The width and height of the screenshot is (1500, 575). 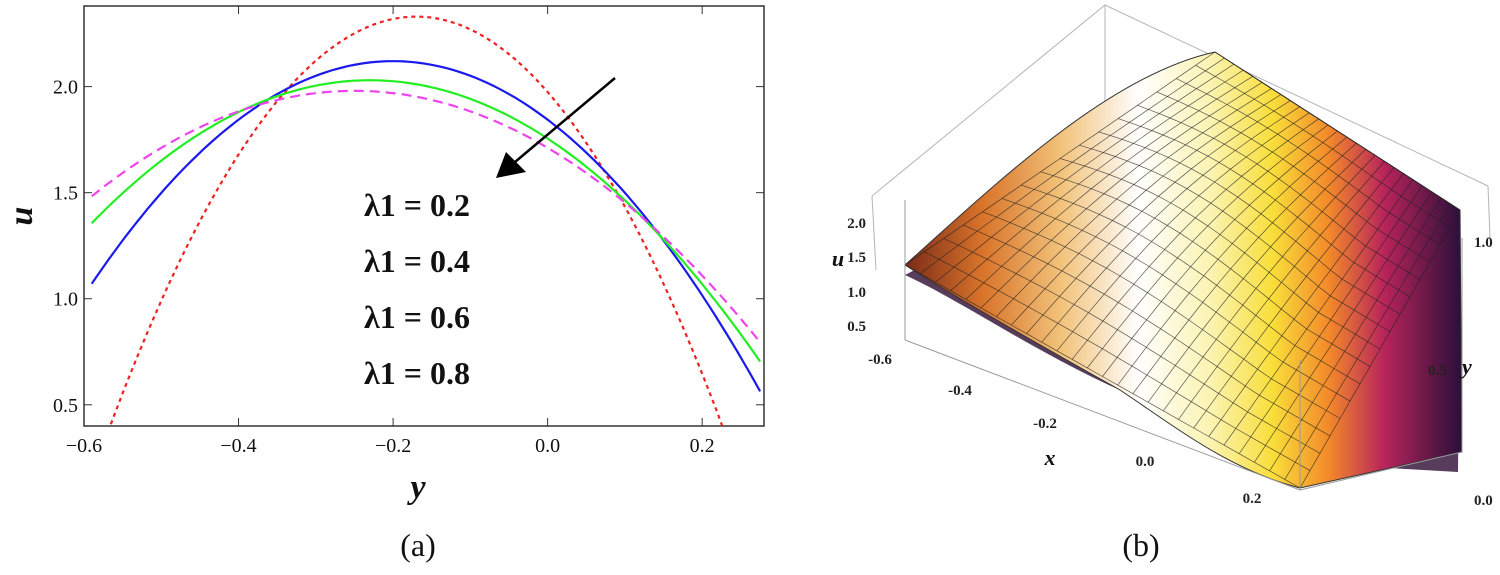 I want to click on y-ticks-b: 0.0 0.5 1.0, so click(x=1460, y=372).